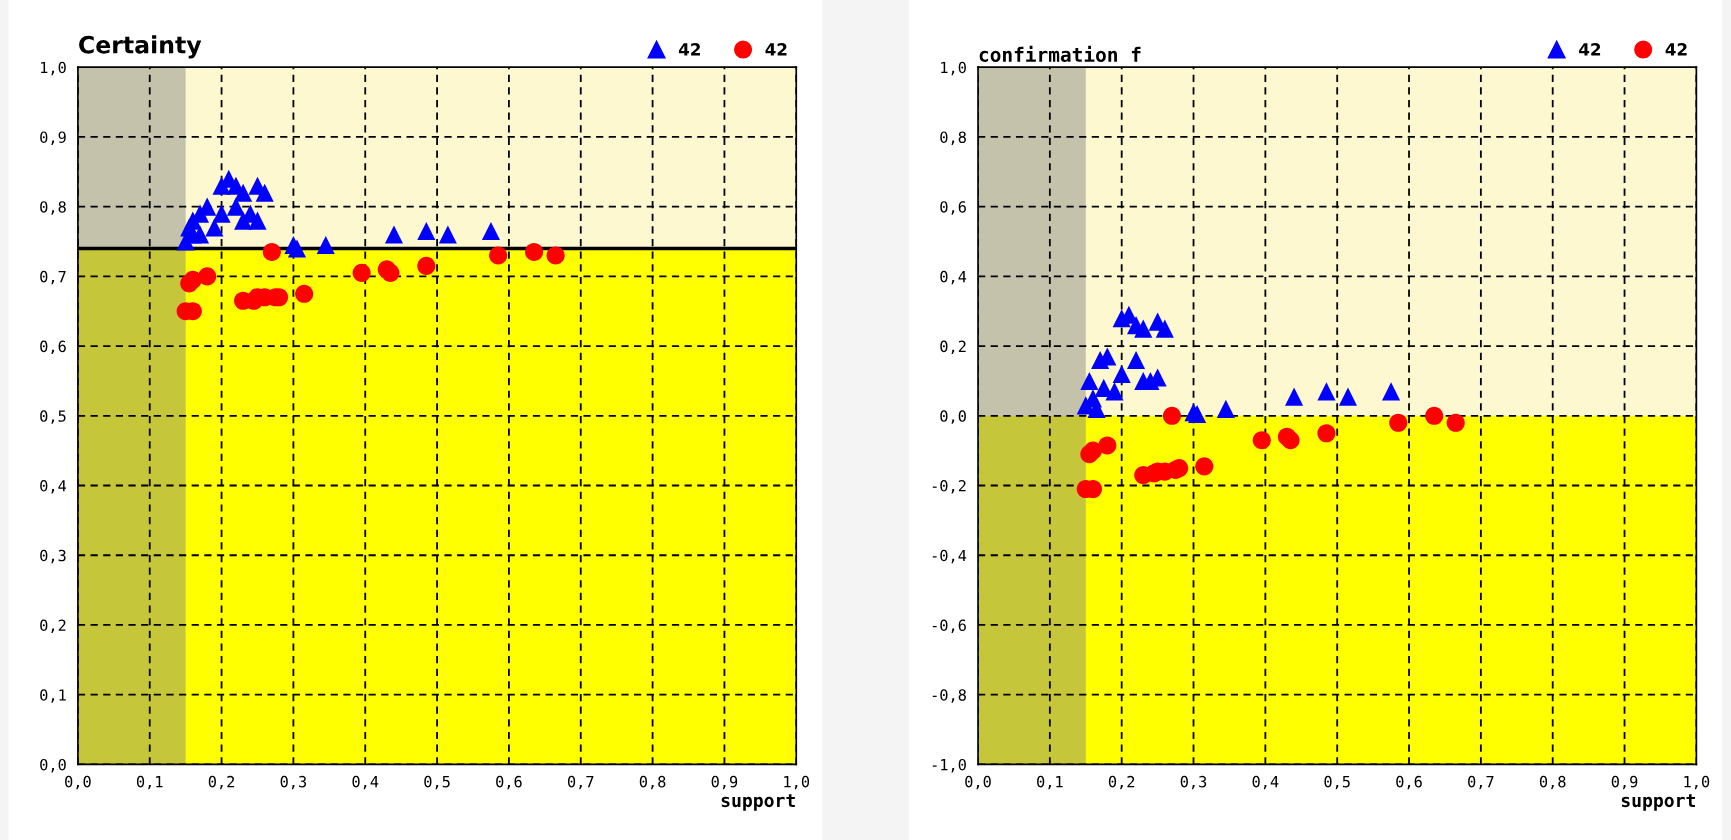 The height and width of the screenshot is (840, 1731). Describe the element at coordinates (53, 277) in the screenshot. I see `y-tick-label: 0,7` at that location.